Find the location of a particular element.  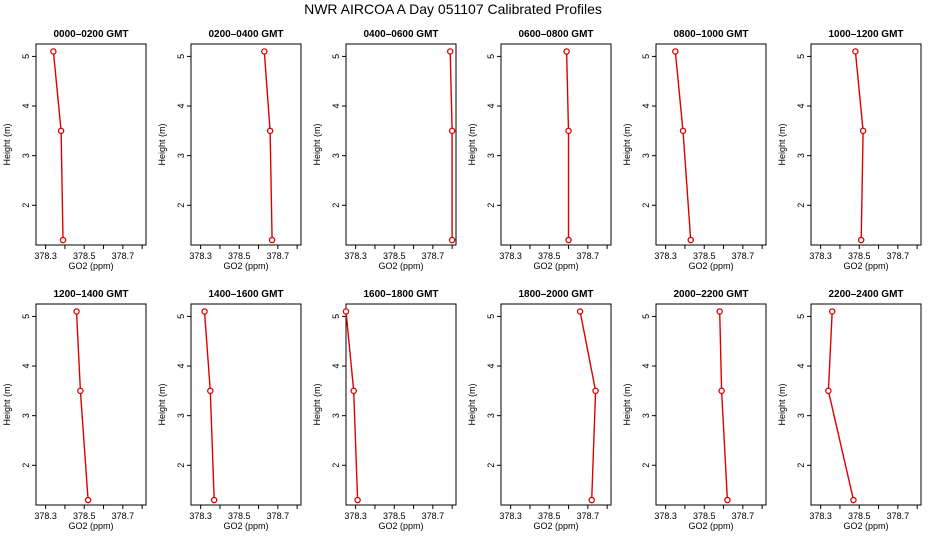

panel-title: 0000–0200 GMT is located at coordinates (90, 34).